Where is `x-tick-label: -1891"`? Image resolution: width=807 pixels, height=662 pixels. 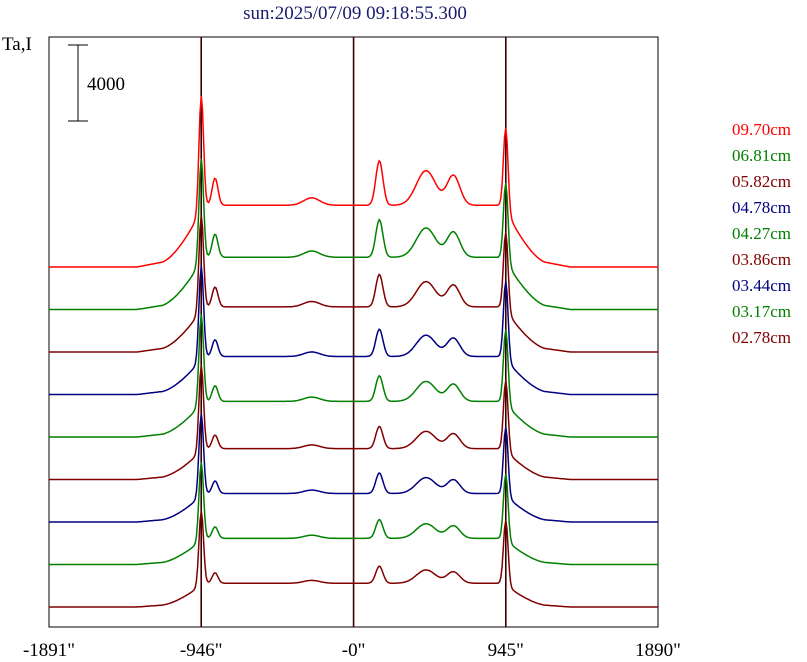
x-tick-label: -1891" is located at coordinates (49, 650).